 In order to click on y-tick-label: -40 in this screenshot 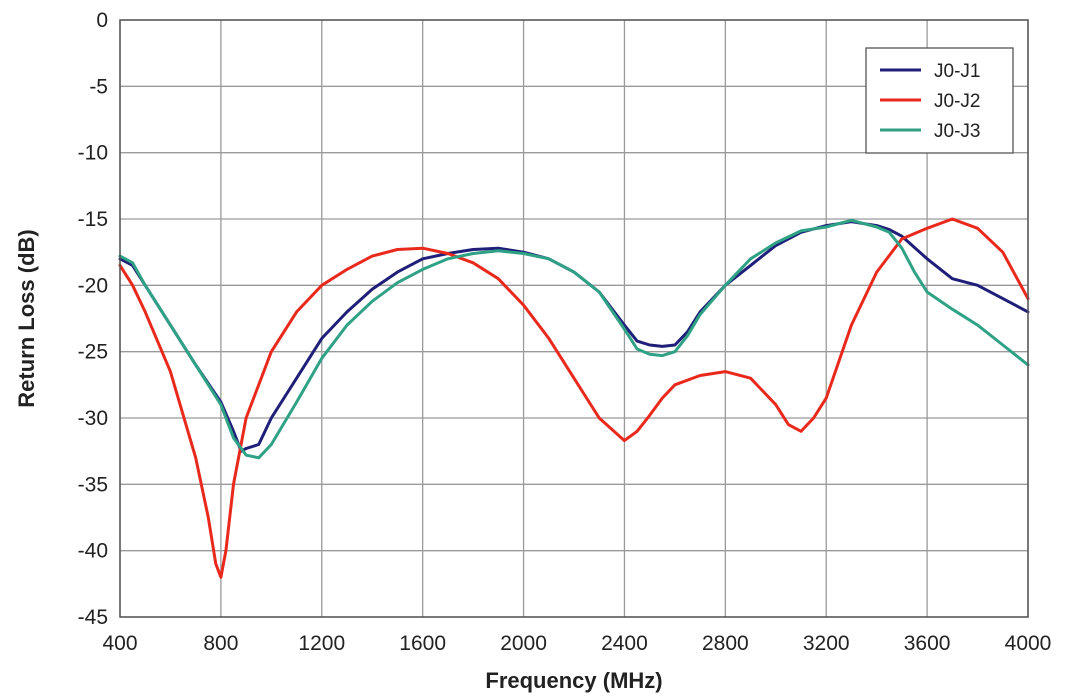, I will do `click(93, 551)`.